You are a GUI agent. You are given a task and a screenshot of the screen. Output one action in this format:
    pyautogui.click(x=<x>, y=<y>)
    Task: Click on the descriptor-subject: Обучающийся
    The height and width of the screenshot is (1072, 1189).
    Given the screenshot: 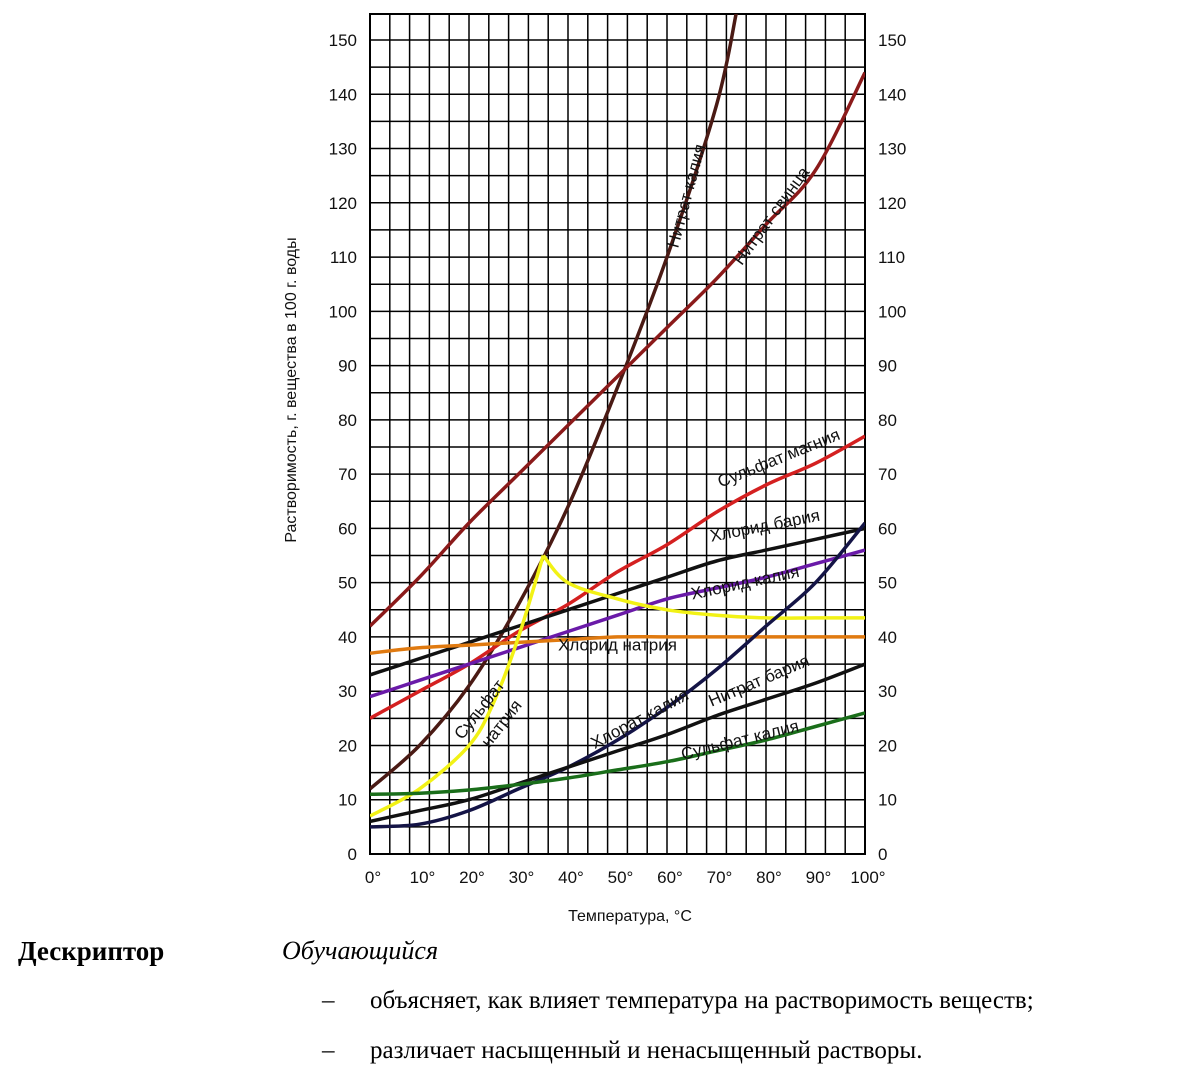 What is the action you would take?
    pyautogui.click(x=360, y=950)
    